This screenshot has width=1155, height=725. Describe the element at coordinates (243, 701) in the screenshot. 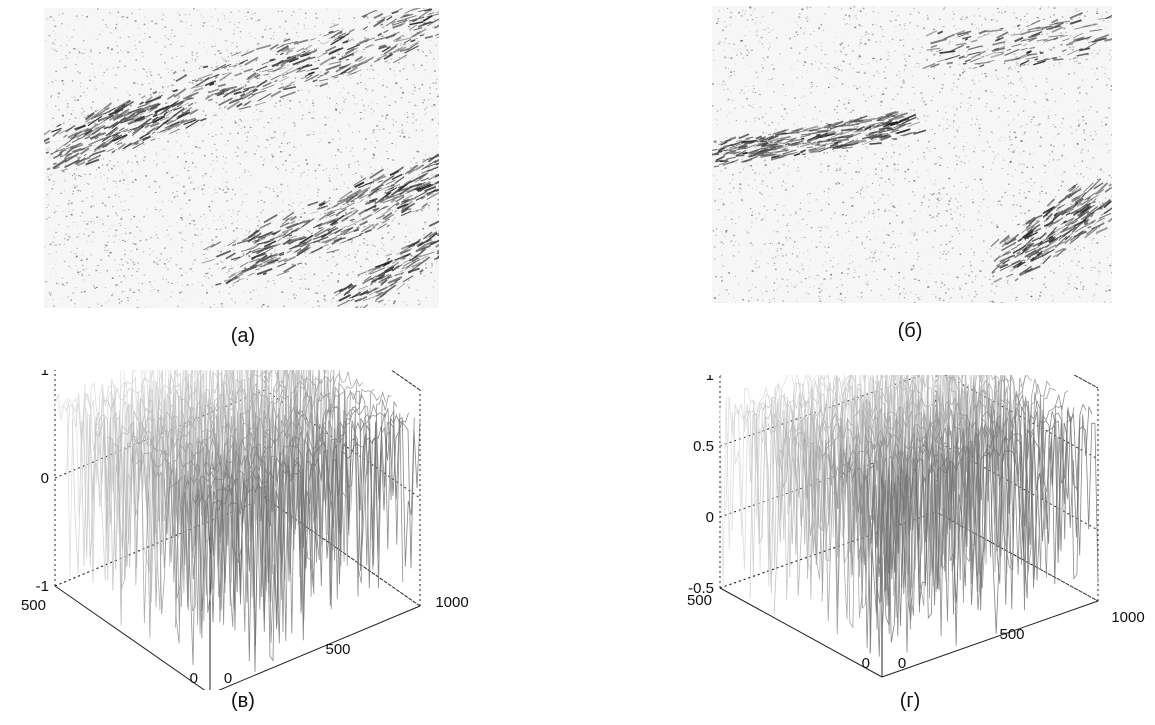

I see `caption-c: (в)` at that location.